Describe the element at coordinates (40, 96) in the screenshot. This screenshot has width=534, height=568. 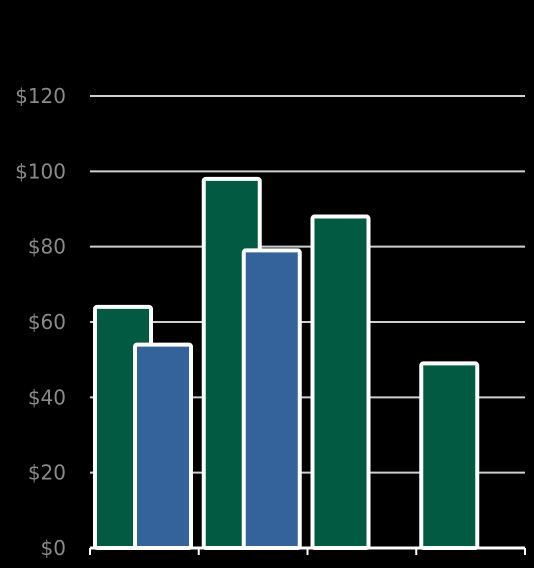
I see `y-tick-label: $120` at that location.